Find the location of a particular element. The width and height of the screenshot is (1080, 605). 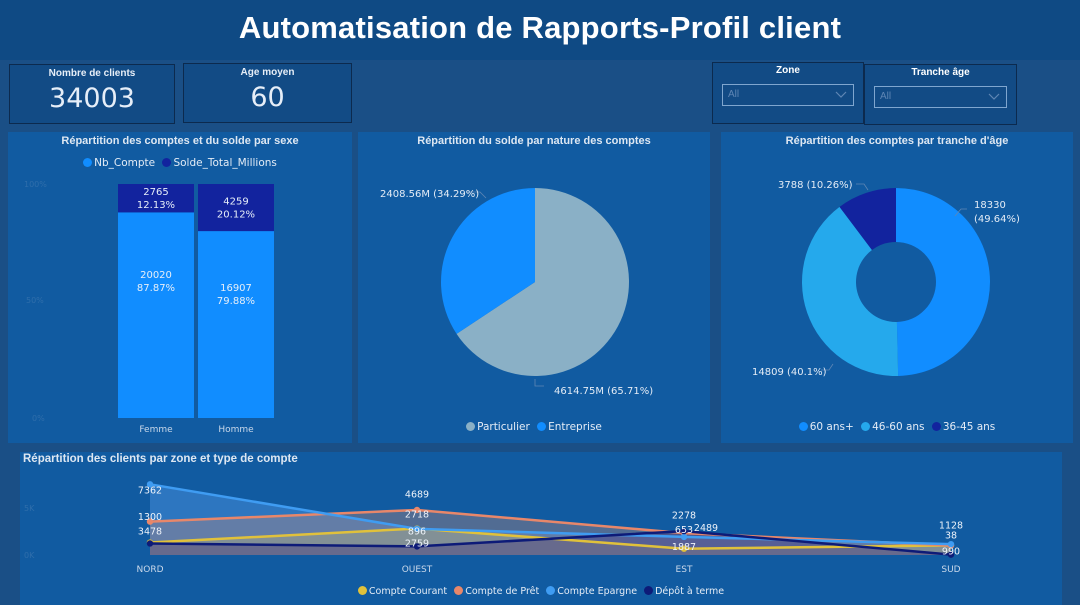

legend-item: Entreprise is located at coordinates (569, 427).